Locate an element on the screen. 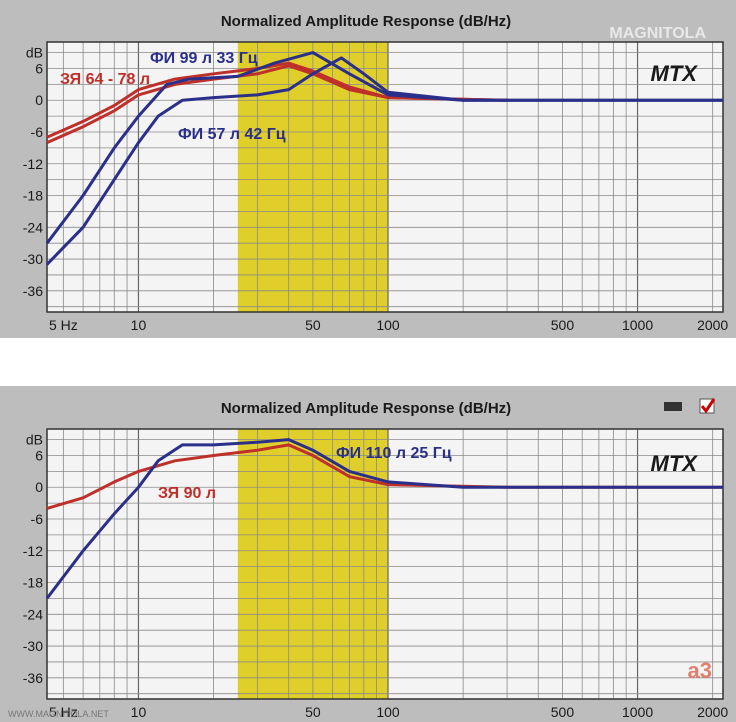 The image size is (736, 722). series-label: ЗЯ 90 л is located at coordinates (187, 493).